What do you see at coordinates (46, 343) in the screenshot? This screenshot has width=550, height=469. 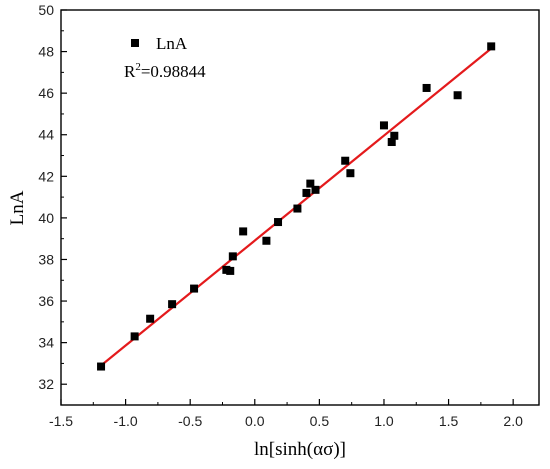 I see `y-tick-label: 34` at bounding box center [46, 343].